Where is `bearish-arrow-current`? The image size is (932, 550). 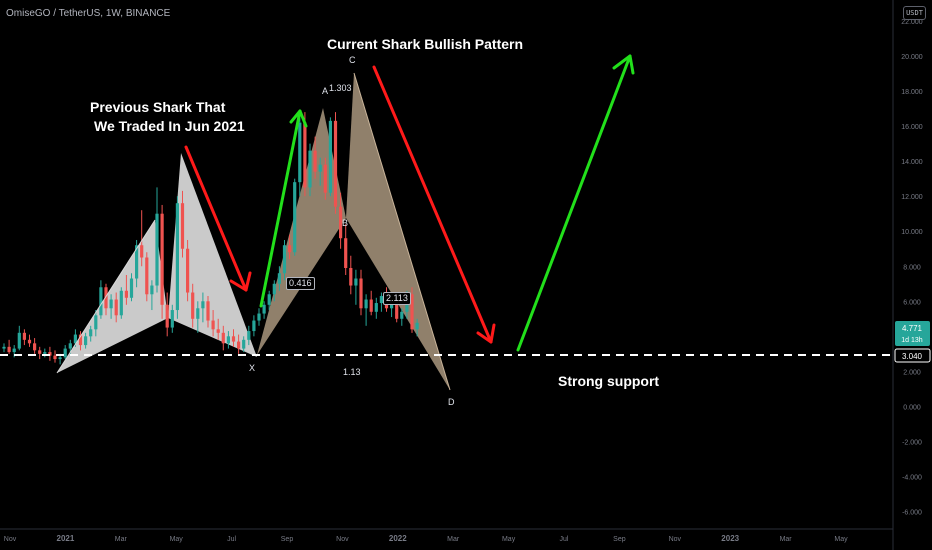
bearish-arrow-current is located at coordinates (434, 204).